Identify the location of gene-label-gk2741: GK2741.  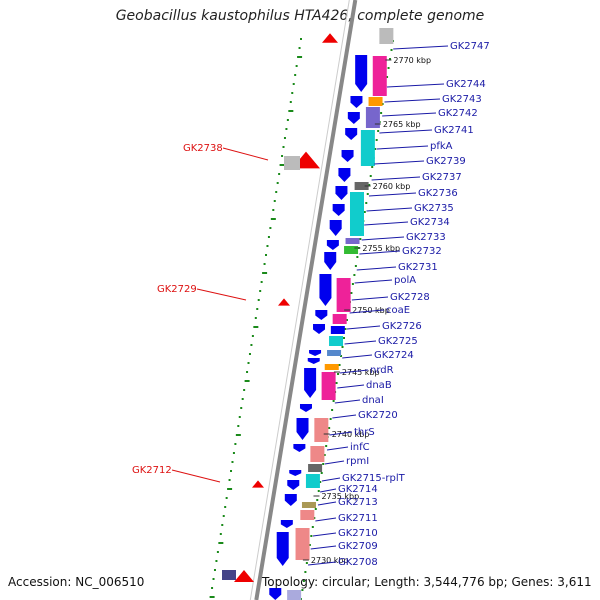
(454, 130).